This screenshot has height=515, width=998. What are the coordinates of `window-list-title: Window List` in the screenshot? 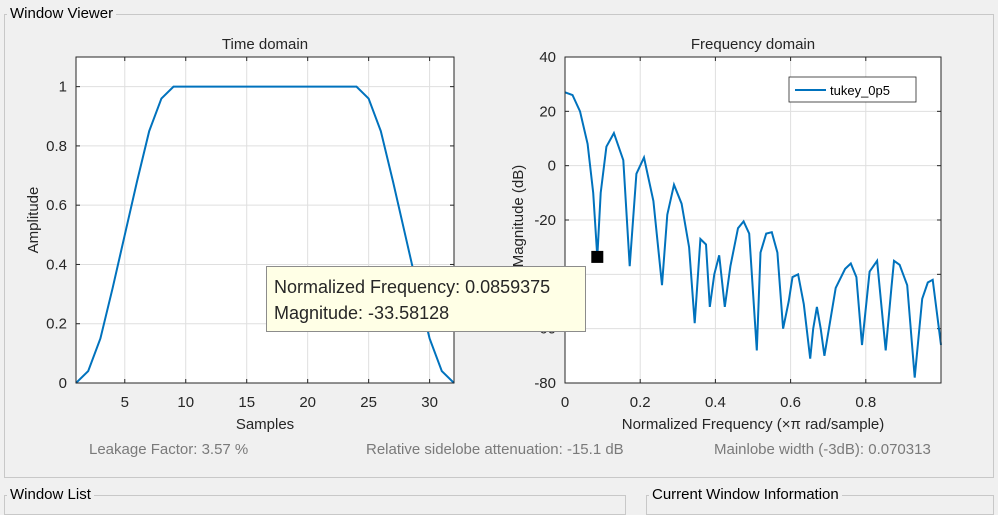 It's located at (50, 495).